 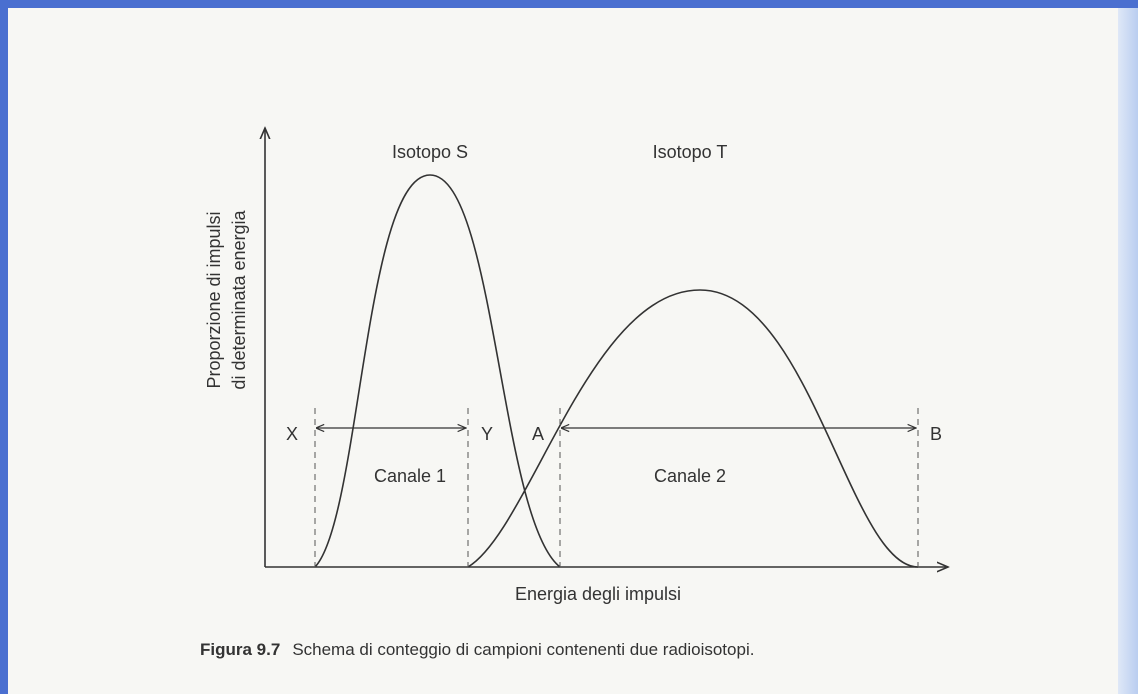 What do you see at coordinates (239, 299) in the screenshot?
I see `y-axis-label: di determinata energia` at bounding box center [239, 299].